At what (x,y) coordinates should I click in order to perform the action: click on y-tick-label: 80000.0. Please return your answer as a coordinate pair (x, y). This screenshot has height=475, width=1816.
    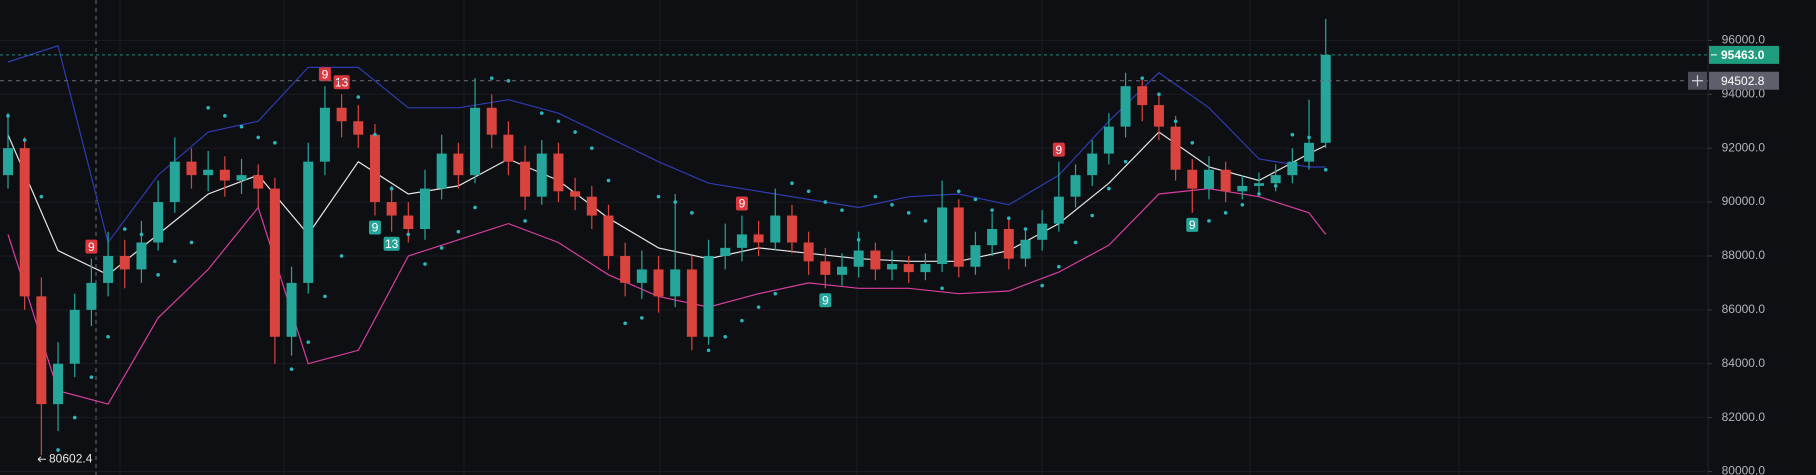
    Looking at the image, I should click on (1744, 469).